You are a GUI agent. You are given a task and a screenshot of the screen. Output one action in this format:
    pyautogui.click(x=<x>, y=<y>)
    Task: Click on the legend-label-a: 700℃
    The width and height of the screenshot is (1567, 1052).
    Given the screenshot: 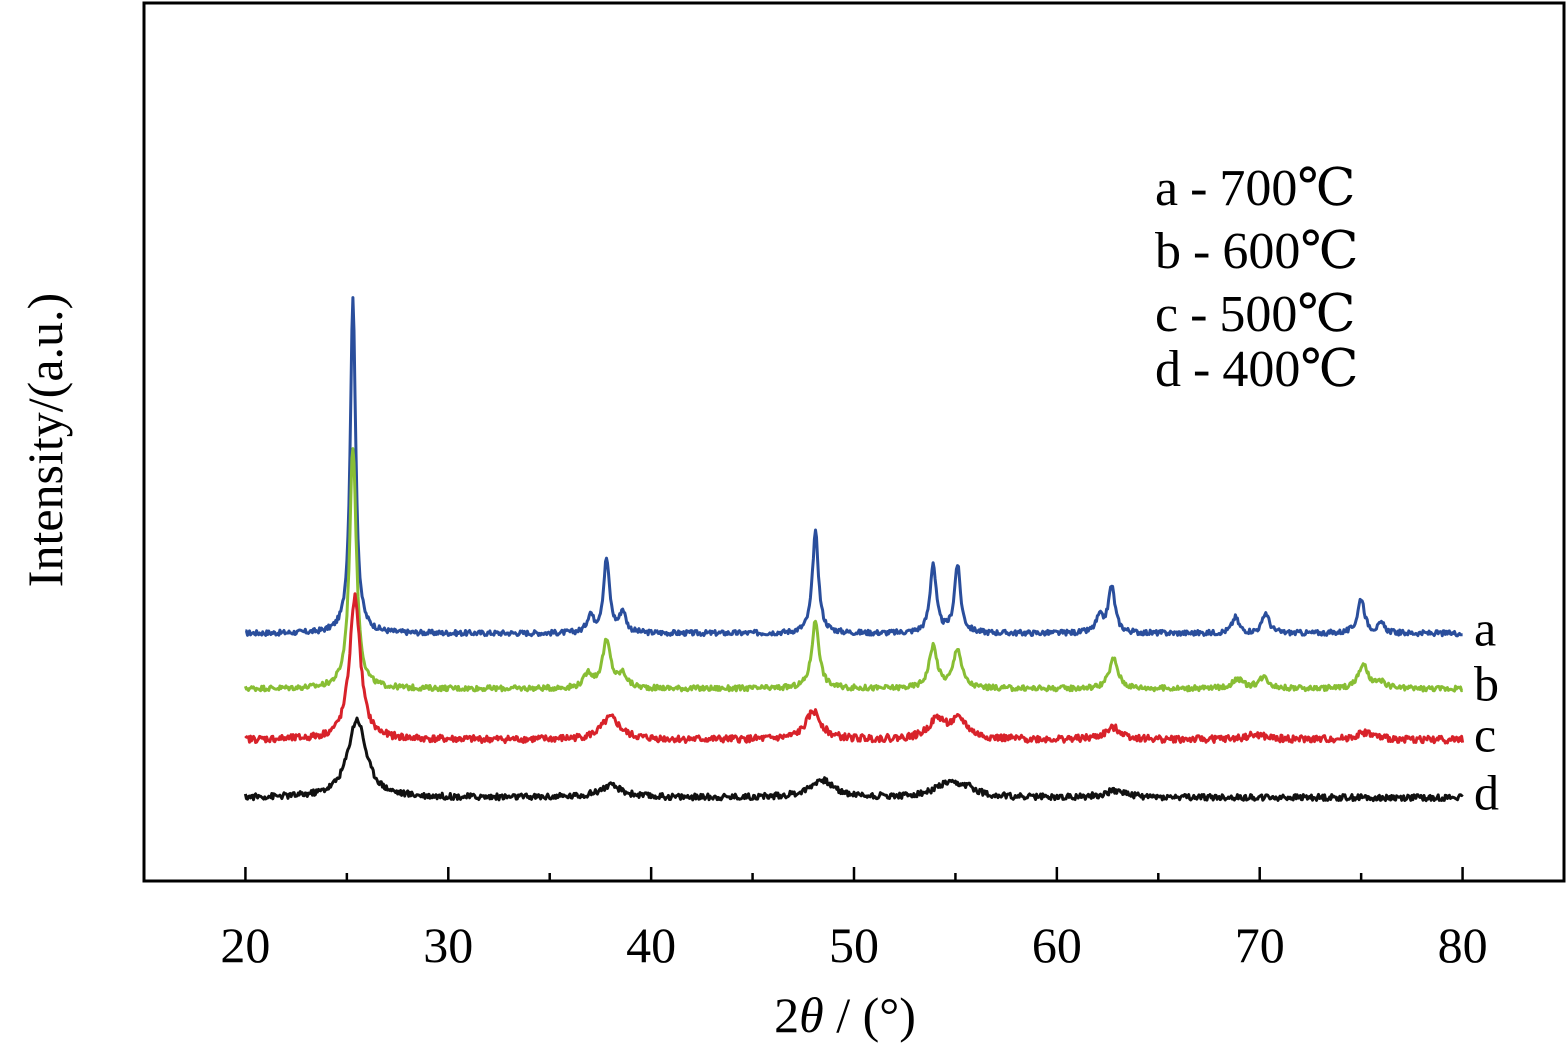 What is the action you would take?
    pyautogui.click(x=1287, y=188)
    